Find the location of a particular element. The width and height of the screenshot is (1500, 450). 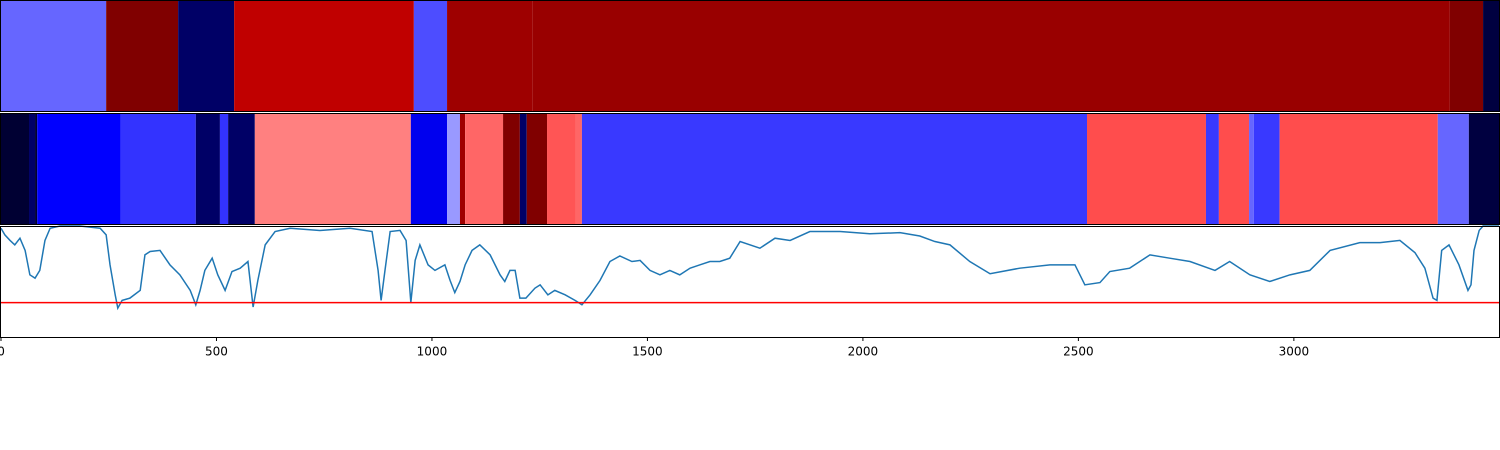

x-tick-label: 0 is located at coordinates (2, 352).